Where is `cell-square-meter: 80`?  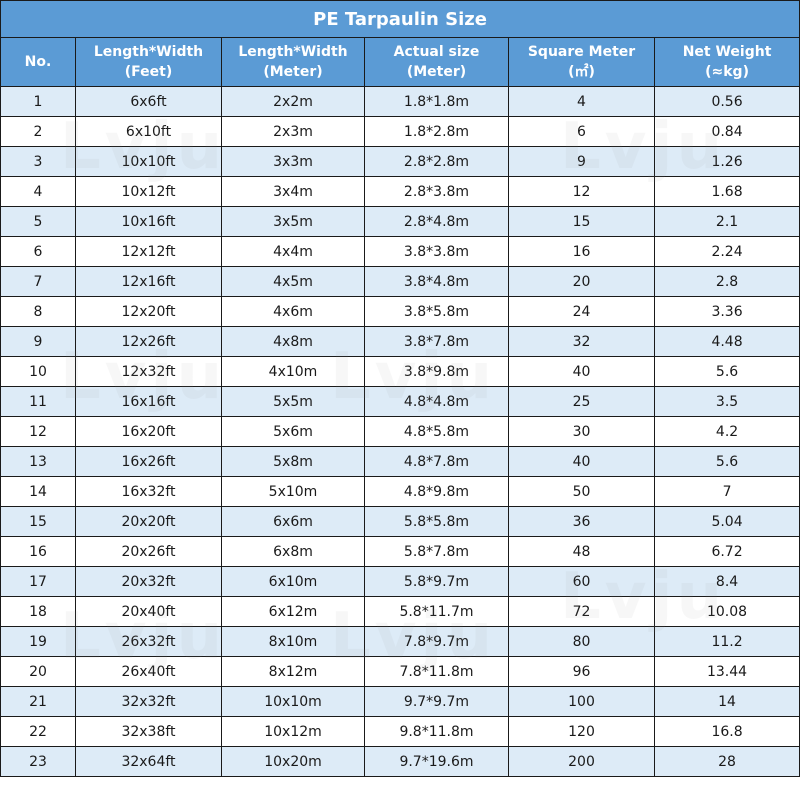 cell-square-meter: 80 is located at coordinates (581, 641).